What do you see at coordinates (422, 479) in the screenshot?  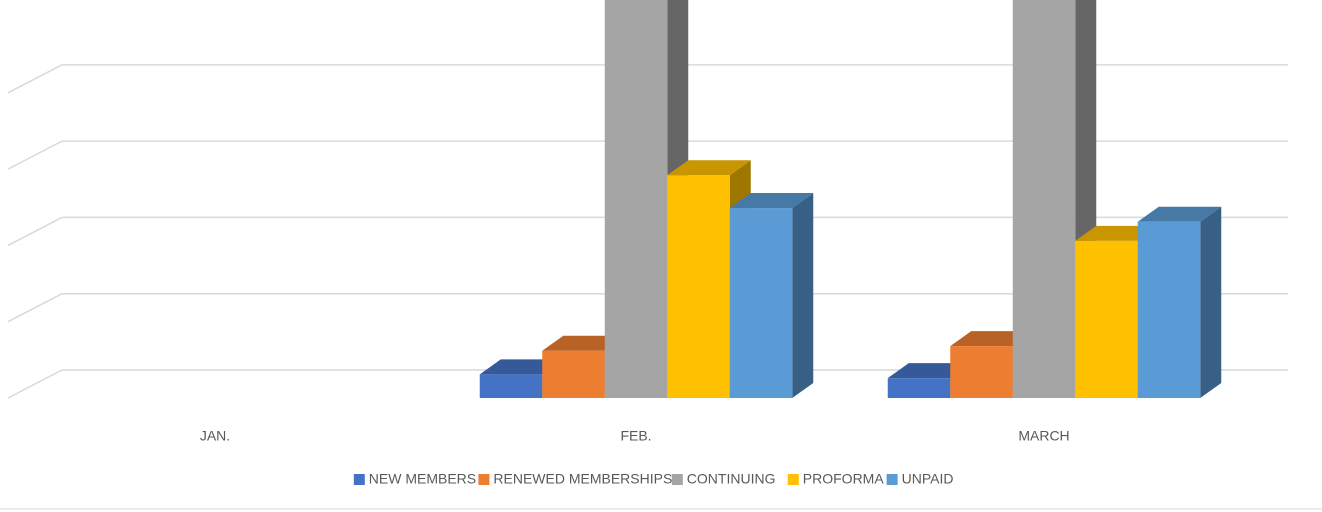 I see `legend-label: NEW MEMBERS` at bounding box center [422, 479].